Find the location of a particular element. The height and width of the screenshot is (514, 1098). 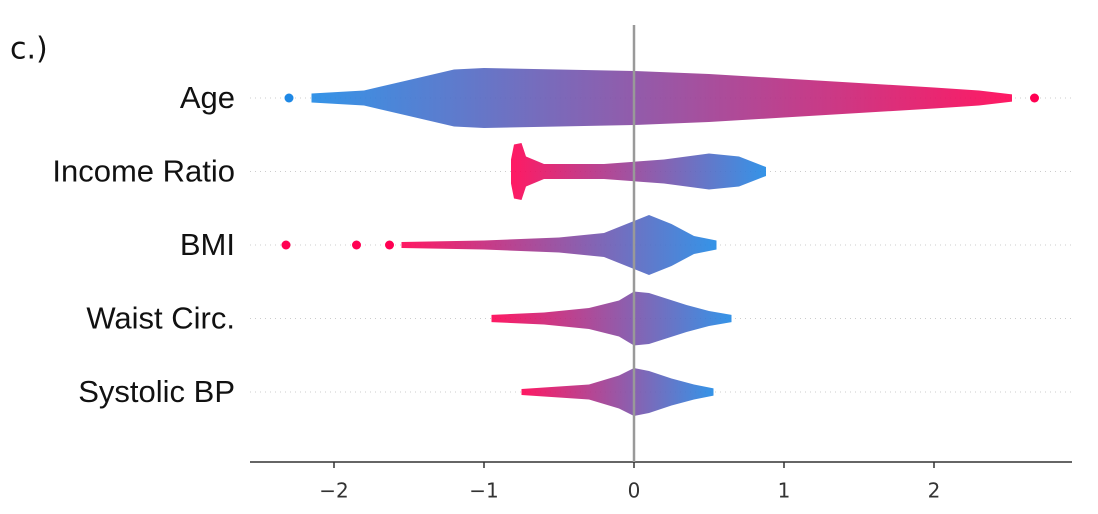

chart-title: c.) is located at coordinates (29, 49).